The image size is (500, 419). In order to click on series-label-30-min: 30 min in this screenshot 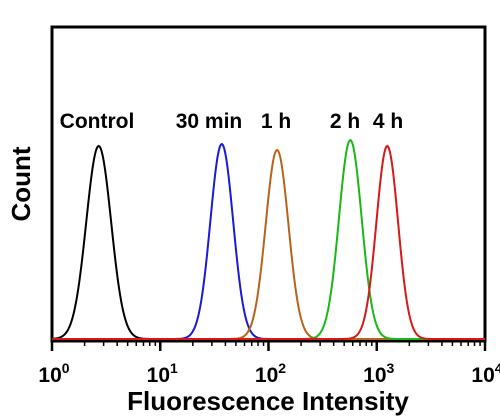, I will do `click(209, 121)`.